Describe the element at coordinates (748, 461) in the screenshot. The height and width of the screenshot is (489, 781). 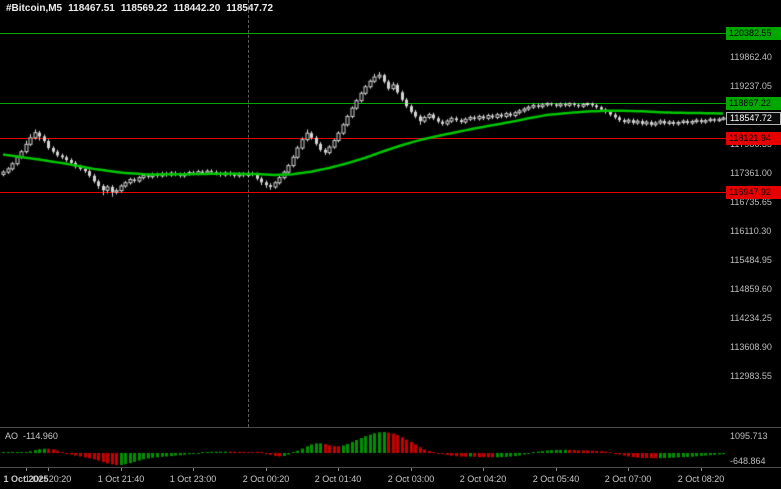
I see `ao-scale-min-label: -648.864` at that location.